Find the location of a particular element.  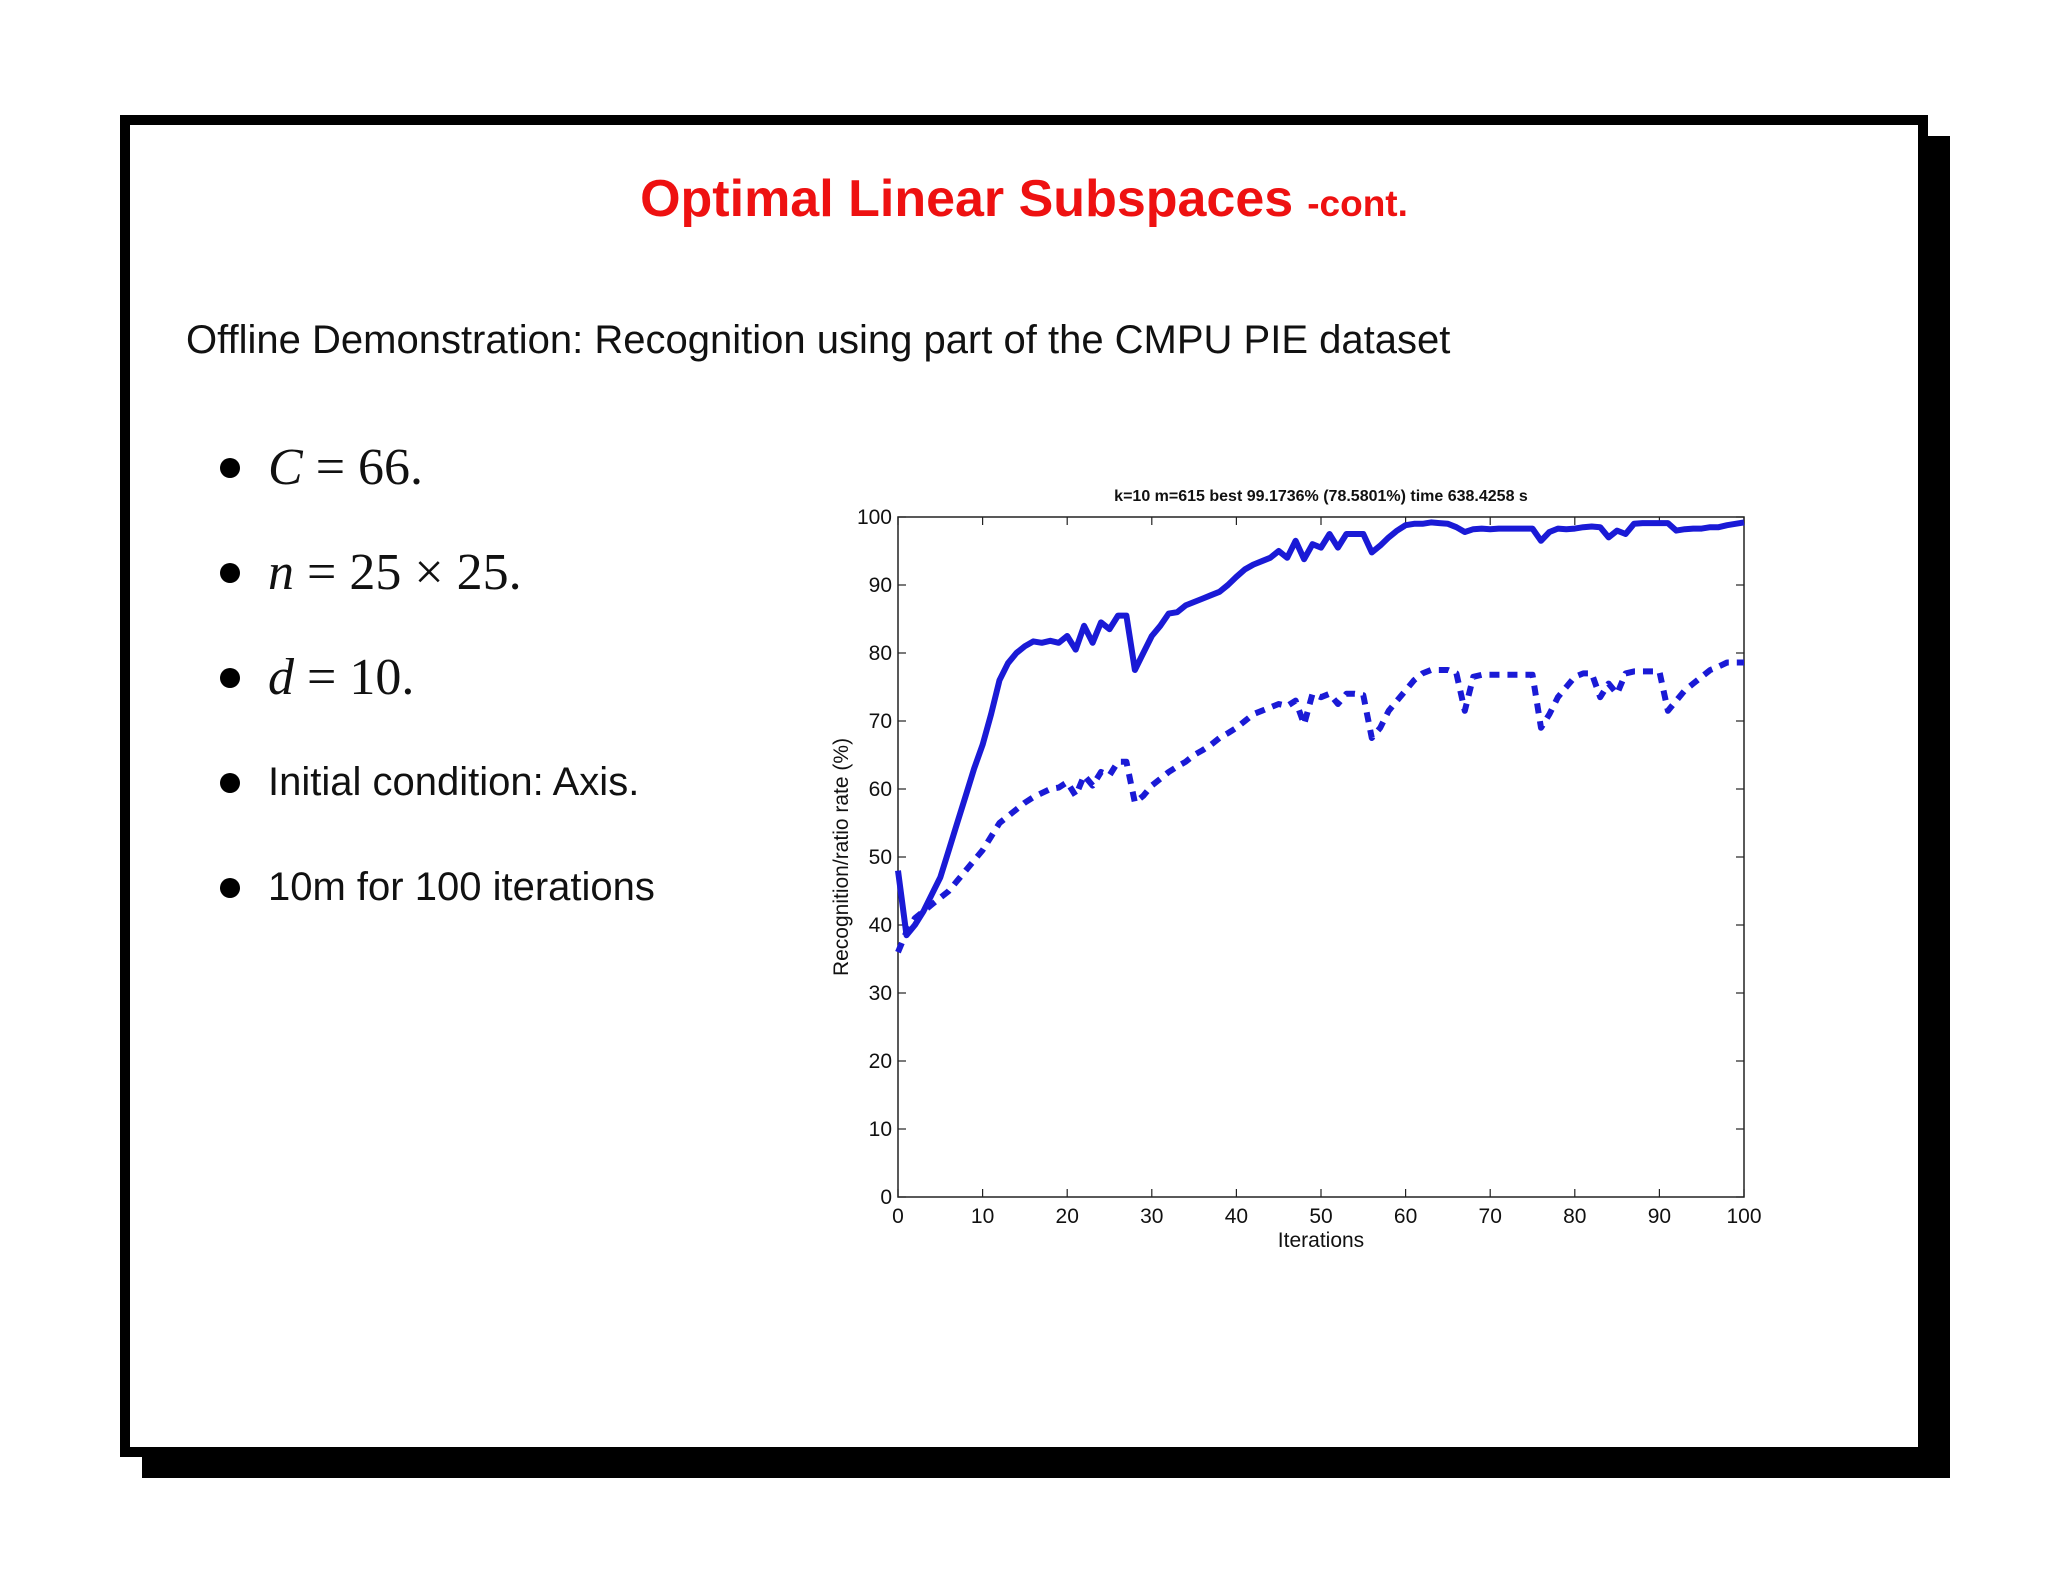

series-line-solid is located at coordinates (1320, 729).